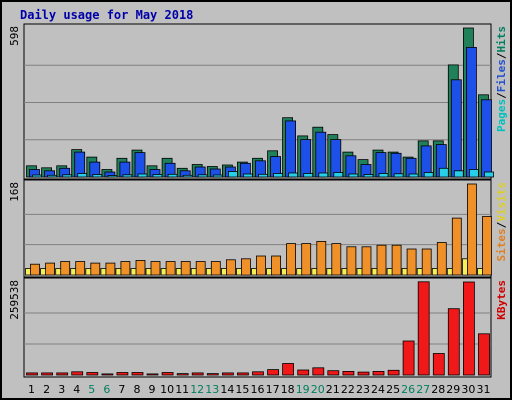 Image resolution: width=512 pixels, height=400 pixels. What do you see at coordinates (14, 192) in the screenshot?
I see `panel-2-max-label: 168` at bounding box center [14, 192].